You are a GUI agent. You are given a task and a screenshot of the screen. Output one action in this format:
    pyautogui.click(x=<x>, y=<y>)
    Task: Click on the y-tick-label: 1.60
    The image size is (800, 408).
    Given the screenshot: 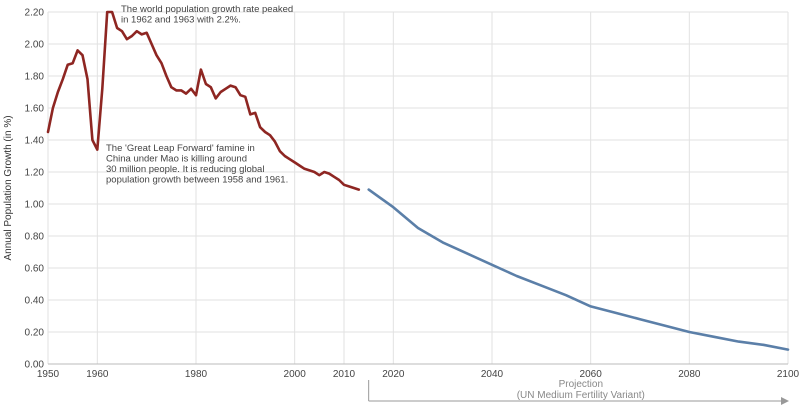 What is the action you would take?
    pyautogui.click(x=35, y=109)
    